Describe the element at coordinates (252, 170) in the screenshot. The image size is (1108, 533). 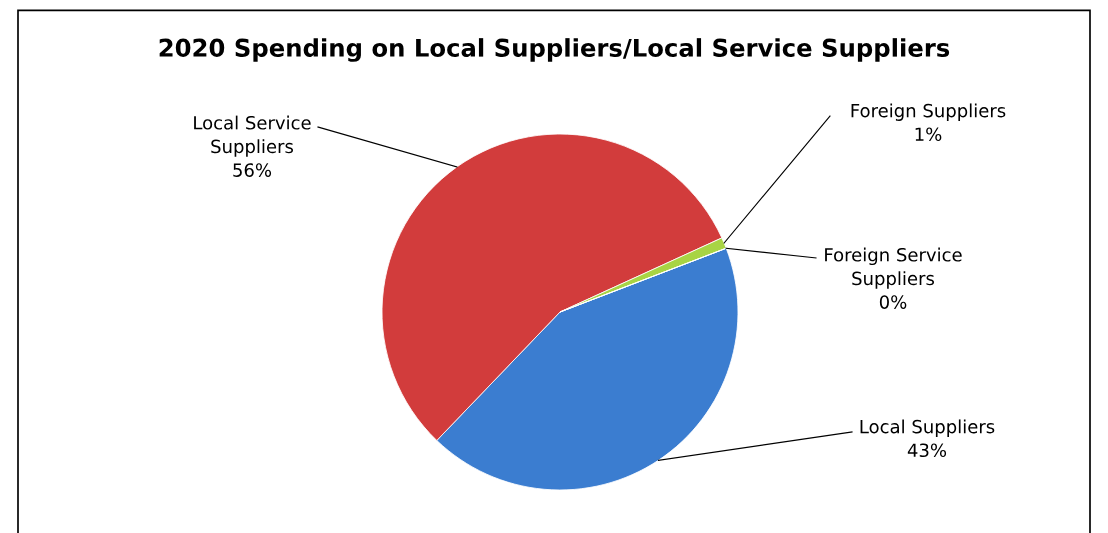
I see `data-label: 56%` at that location.